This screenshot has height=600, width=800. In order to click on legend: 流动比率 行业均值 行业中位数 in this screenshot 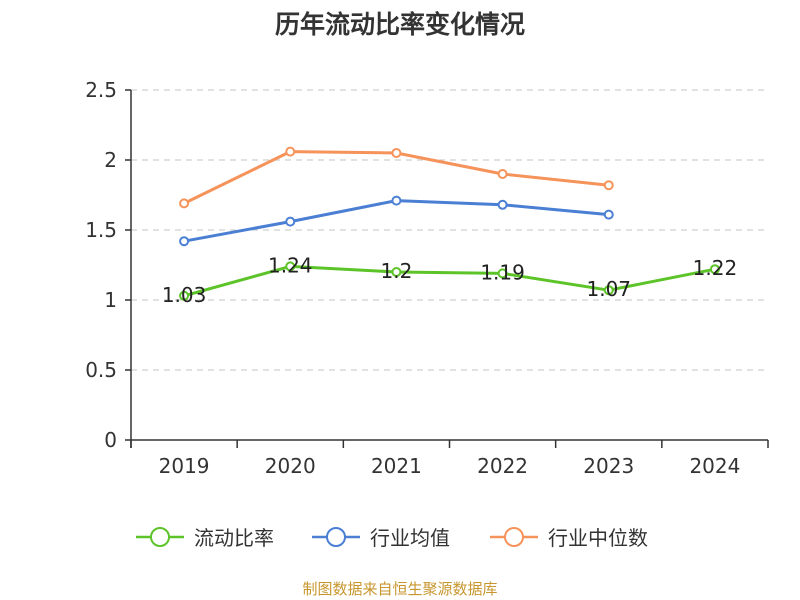, I will do `click(392, 538)`.